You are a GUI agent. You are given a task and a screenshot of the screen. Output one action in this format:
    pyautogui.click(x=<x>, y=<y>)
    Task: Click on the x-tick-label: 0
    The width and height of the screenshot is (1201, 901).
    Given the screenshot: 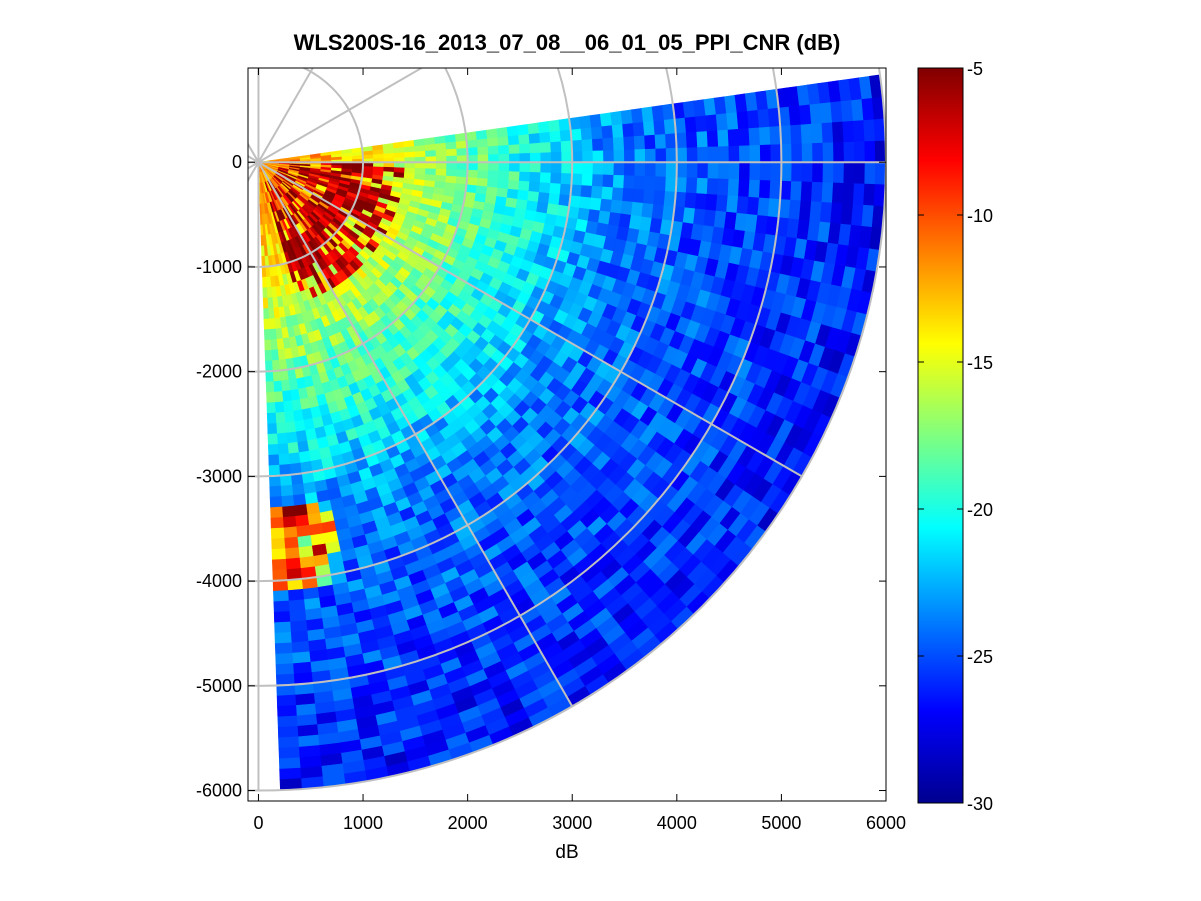 What is the action you would take?
    pyautogui.click(x=258, y=823)
    